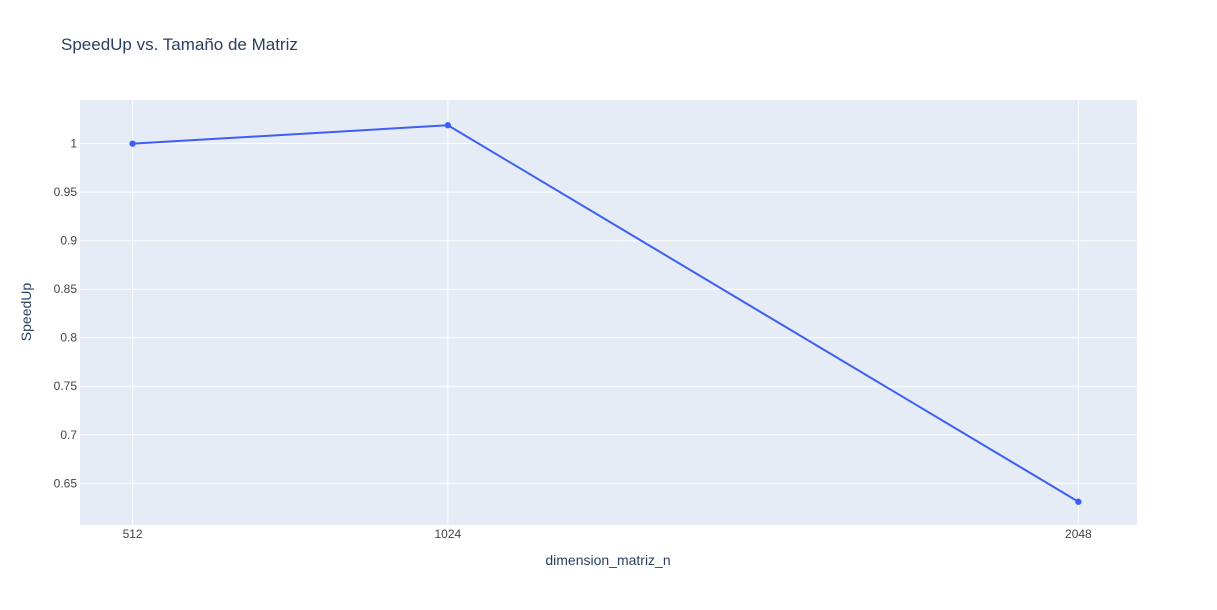 The image size is (1217, 610). Describe the element at coordinates (447, 534) in the screenshot. I see `x-tick-label: 1024` at that location.